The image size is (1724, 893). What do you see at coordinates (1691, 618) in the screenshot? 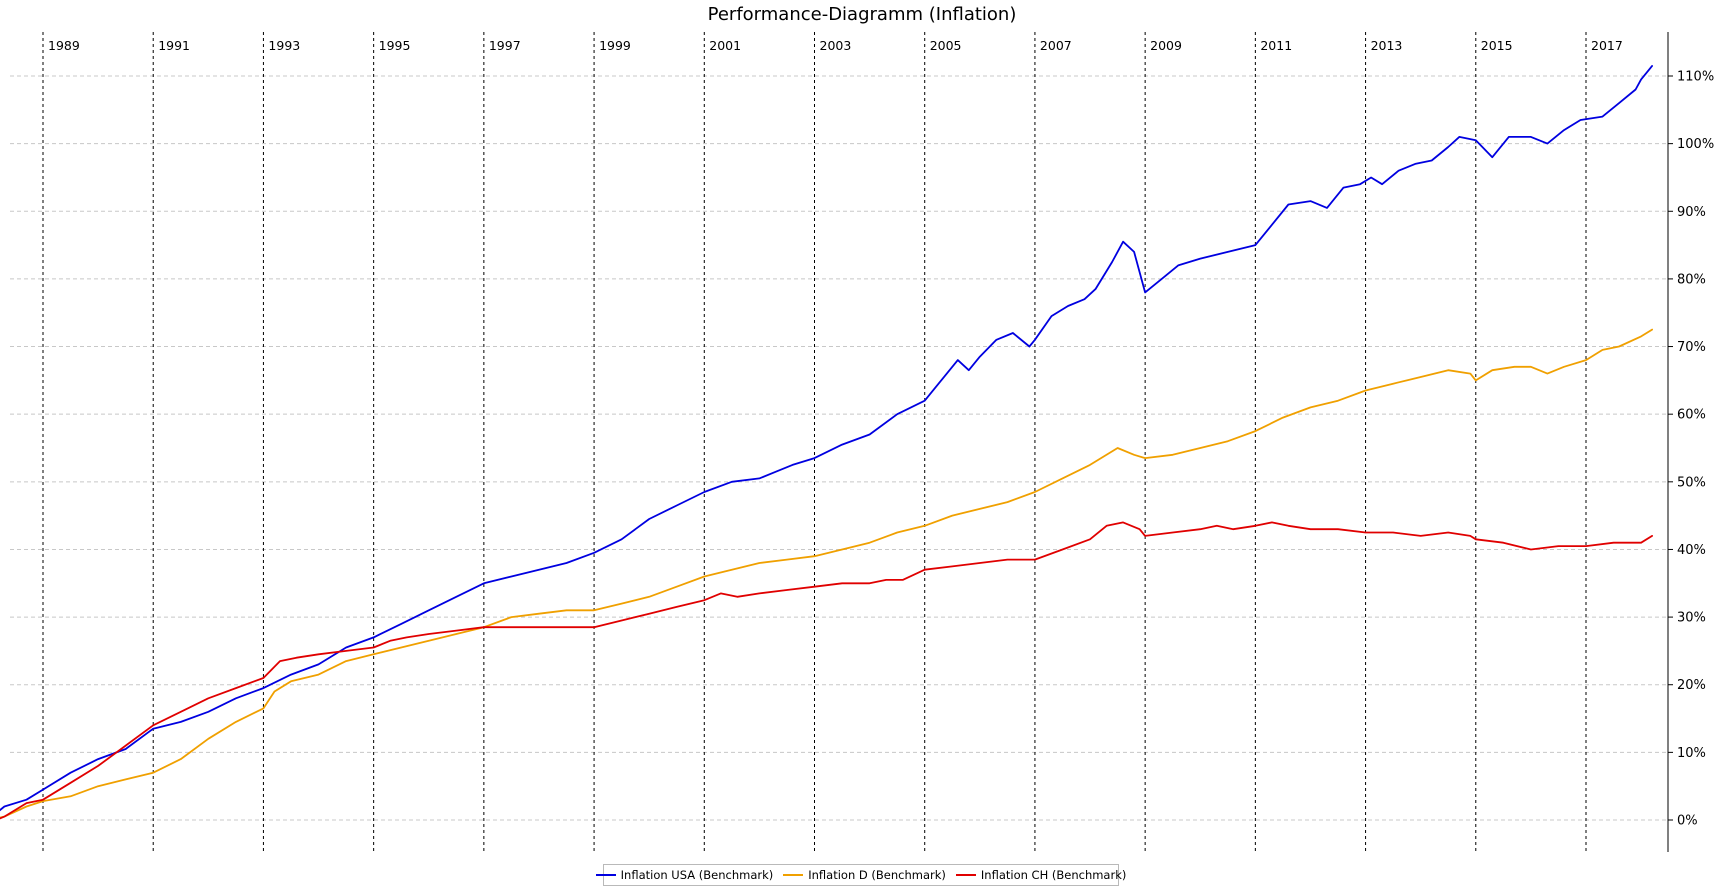
I see `y-tick-label: 30%` at bounding box center [1691, 618].